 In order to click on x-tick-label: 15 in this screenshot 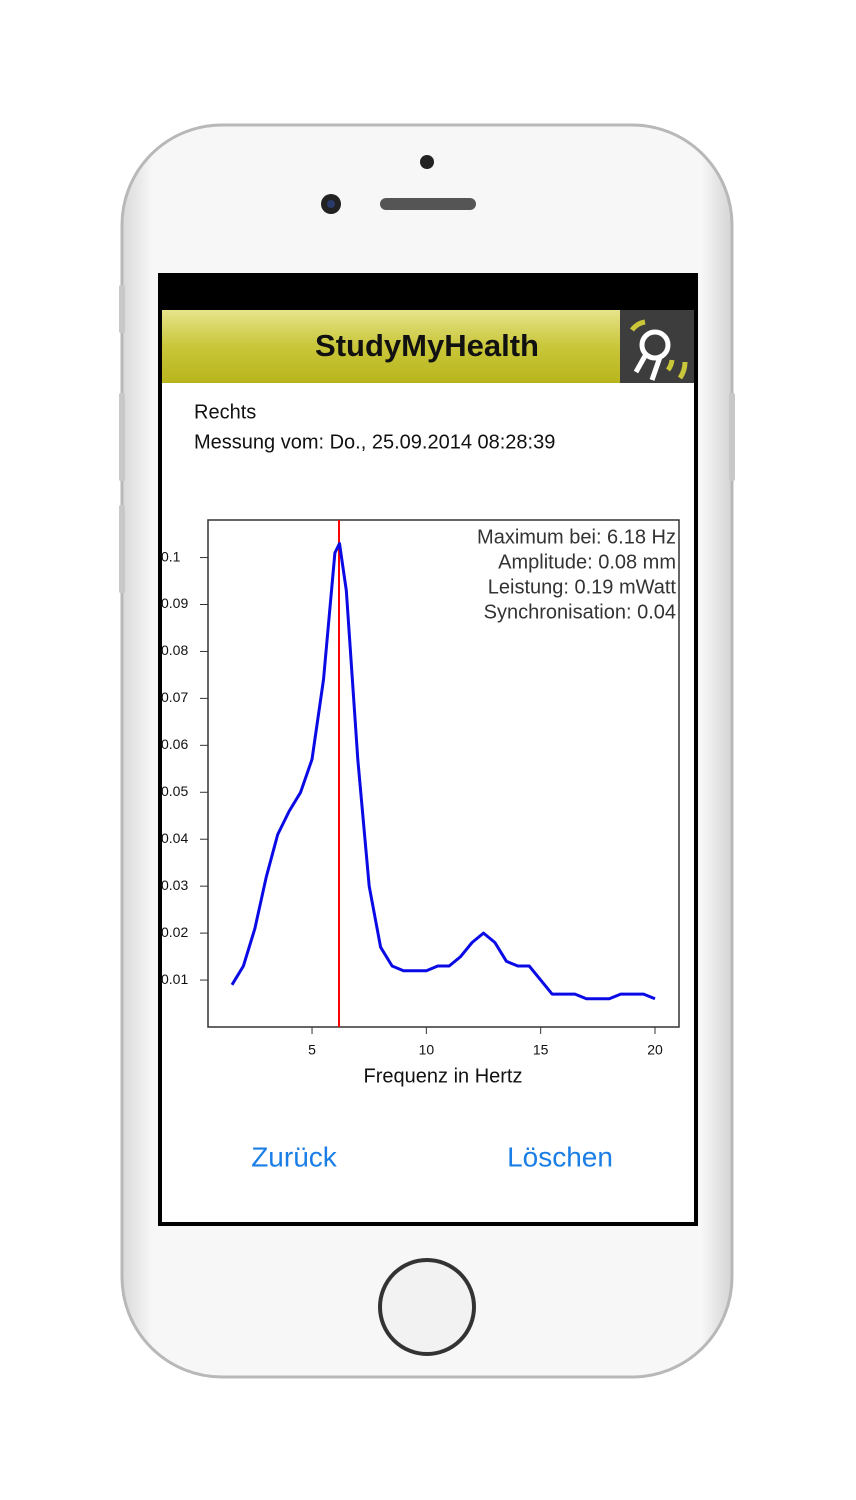, I will do `click(541, 1050)`.